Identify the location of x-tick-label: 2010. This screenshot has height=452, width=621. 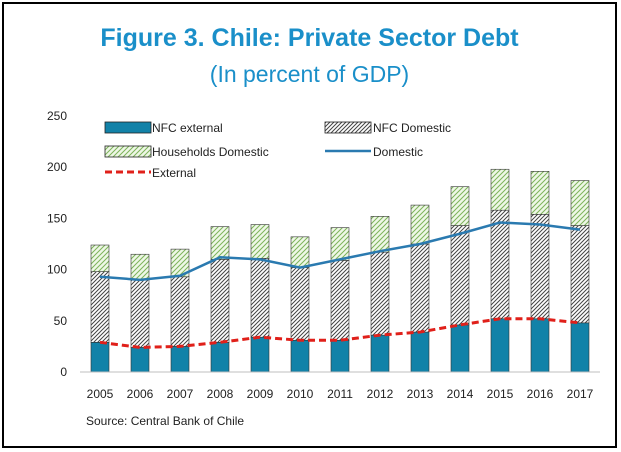
(300, 394).